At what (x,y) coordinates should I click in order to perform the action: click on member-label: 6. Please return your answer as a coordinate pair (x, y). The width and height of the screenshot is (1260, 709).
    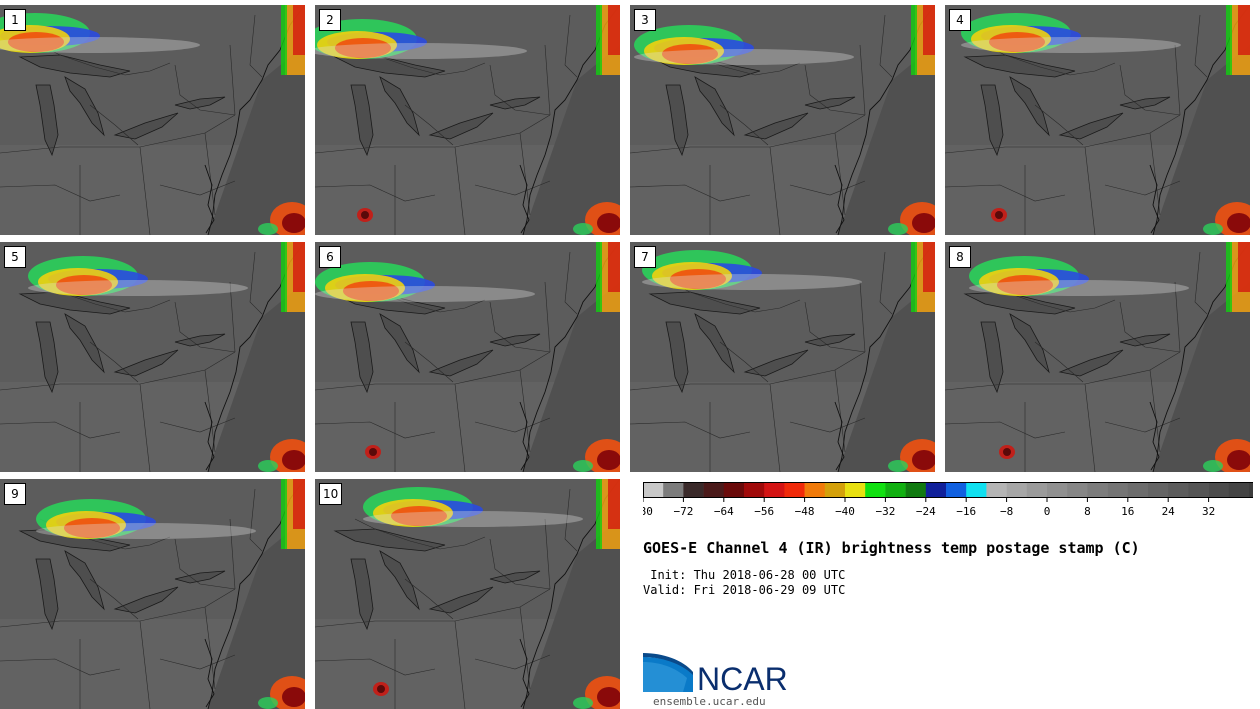
    Looking at the image, I should click on (330, 257).